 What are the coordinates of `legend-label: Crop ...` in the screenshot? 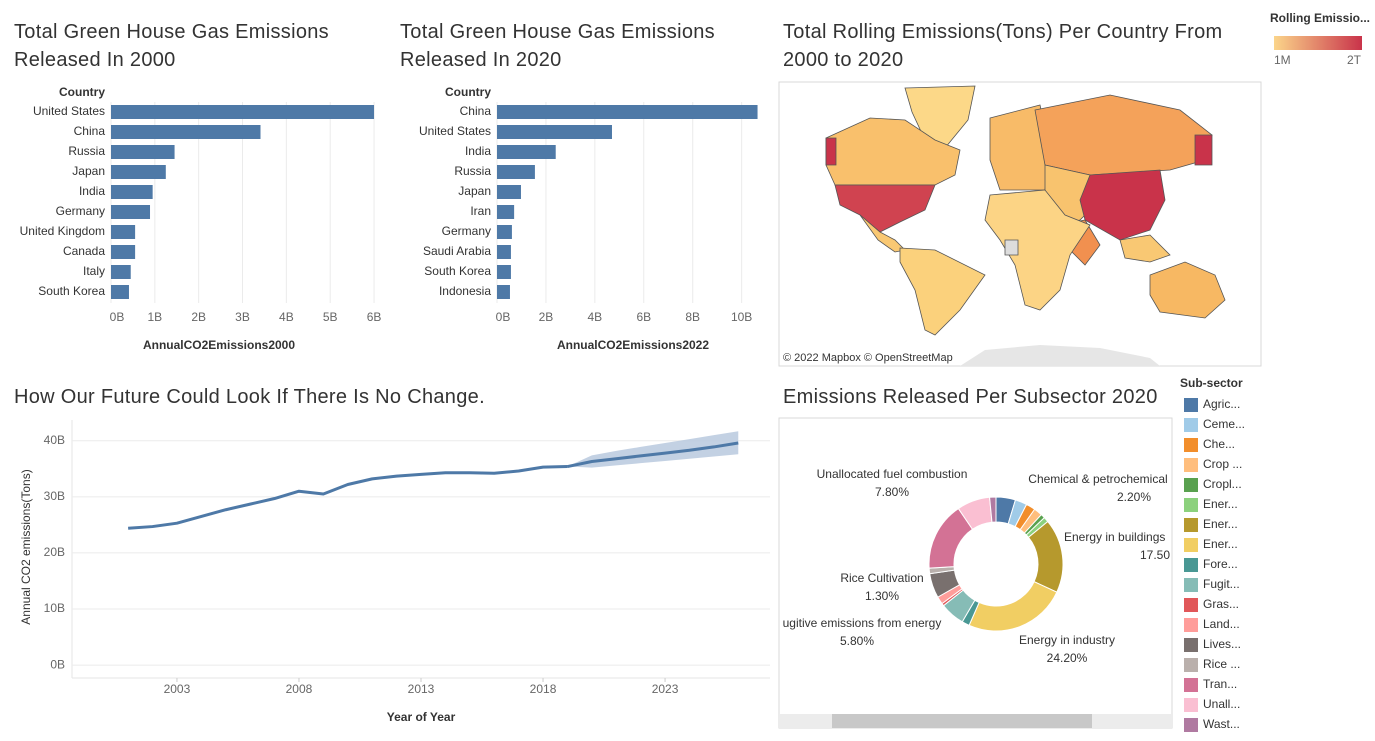 It's located at (1222, 464).